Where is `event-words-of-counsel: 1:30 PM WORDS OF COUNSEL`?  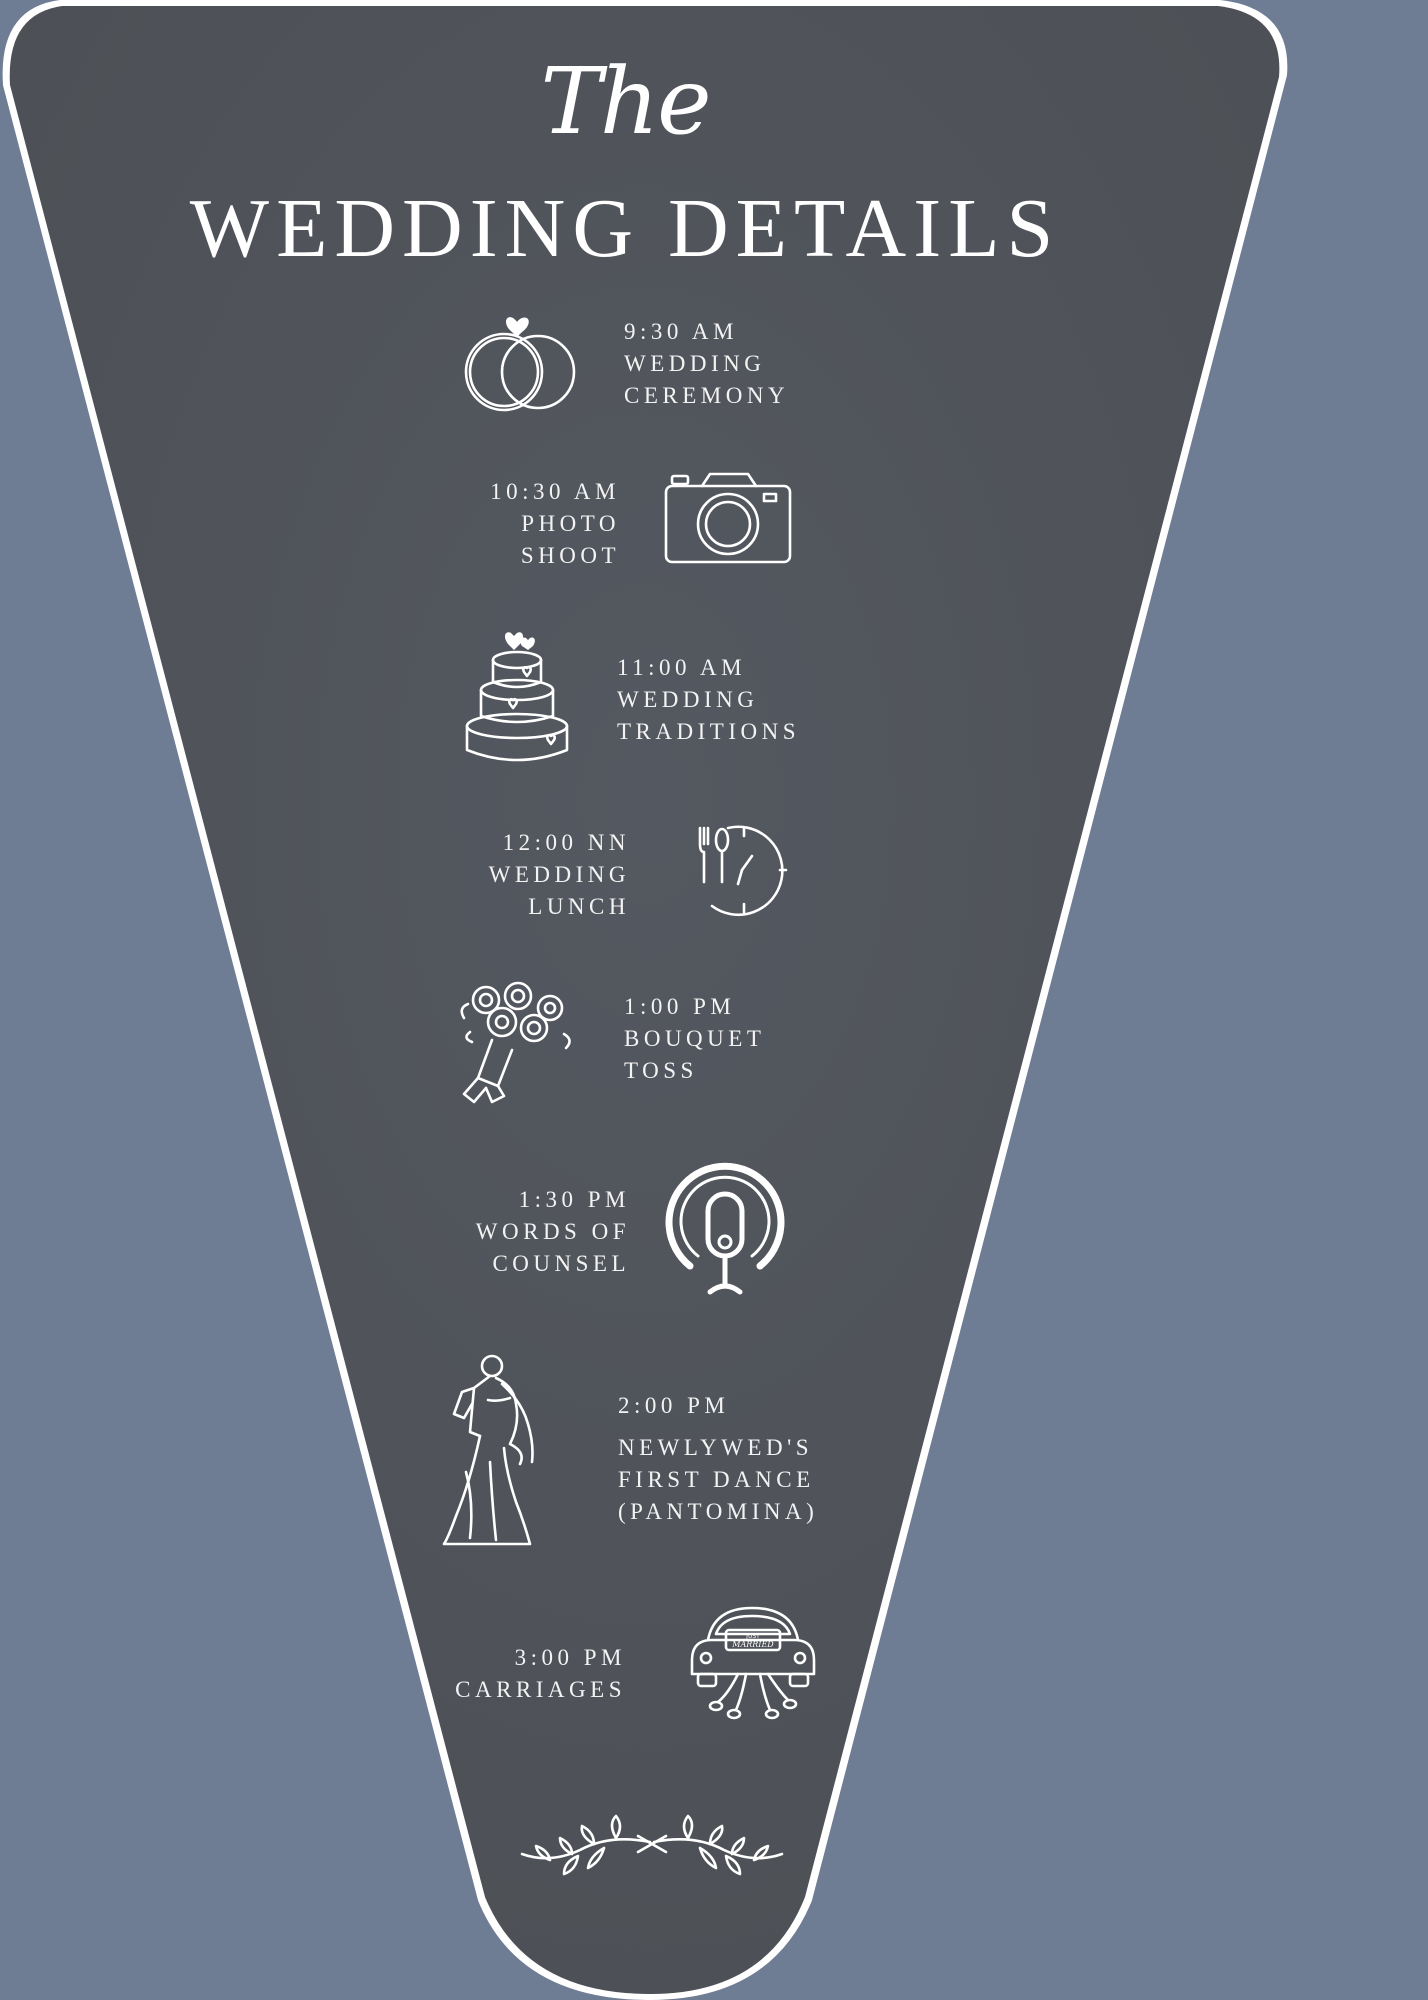
event-words-of-counsel: 1:30 PM WORDS OF COUNSEL is located at coordinates (510, 1232).